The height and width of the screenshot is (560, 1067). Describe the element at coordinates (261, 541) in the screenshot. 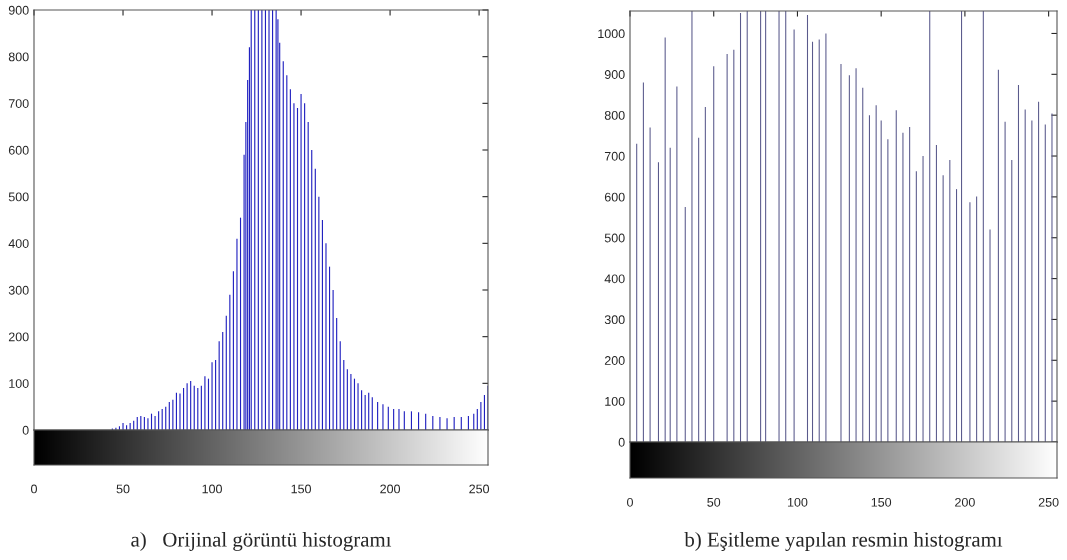

I see `x-axis-title: a) Orijinal görüntü histogramı` at that location.